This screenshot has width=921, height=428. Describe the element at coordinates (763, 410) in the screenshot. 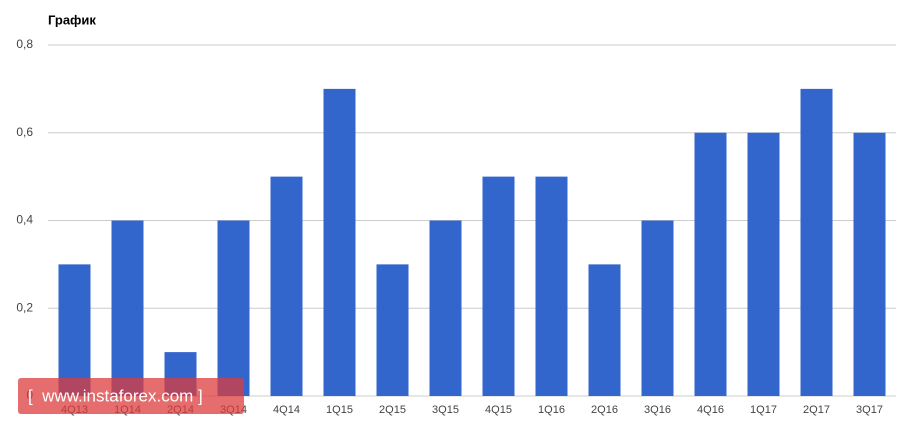

I see `x-tick-label: 1Q17` at that location.